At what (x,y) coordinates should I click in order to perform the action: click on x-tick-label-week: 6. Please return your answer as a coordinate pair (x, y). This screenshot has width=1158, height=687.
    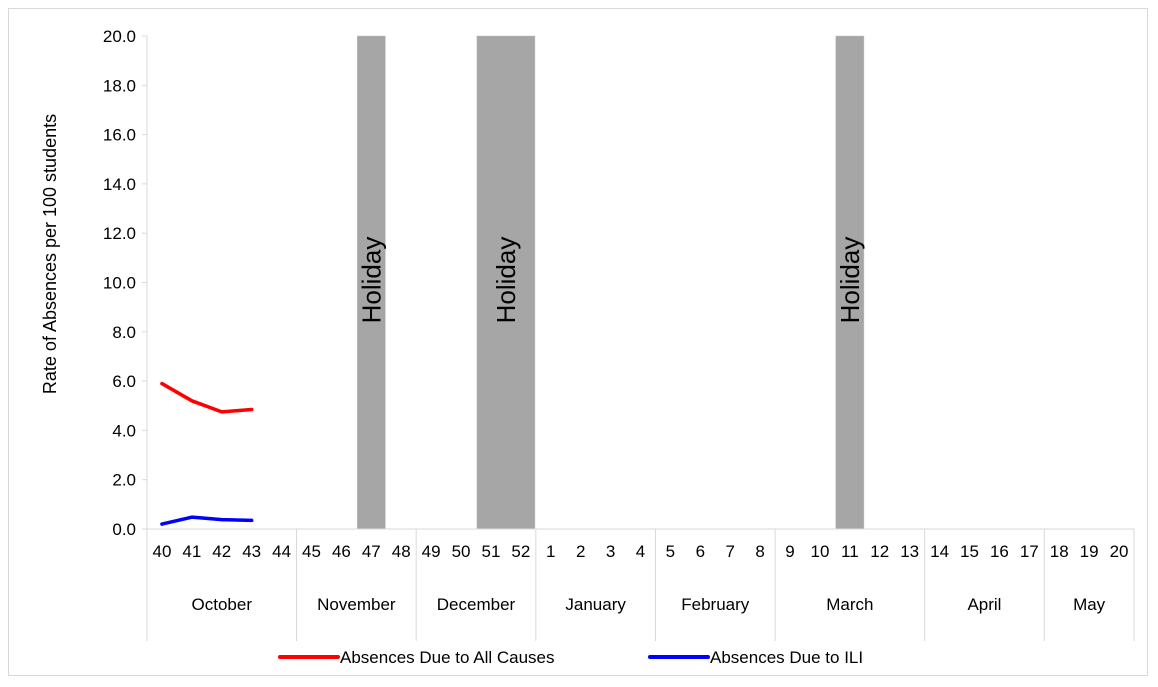
    Looking at the image, I should click on (700, 551).